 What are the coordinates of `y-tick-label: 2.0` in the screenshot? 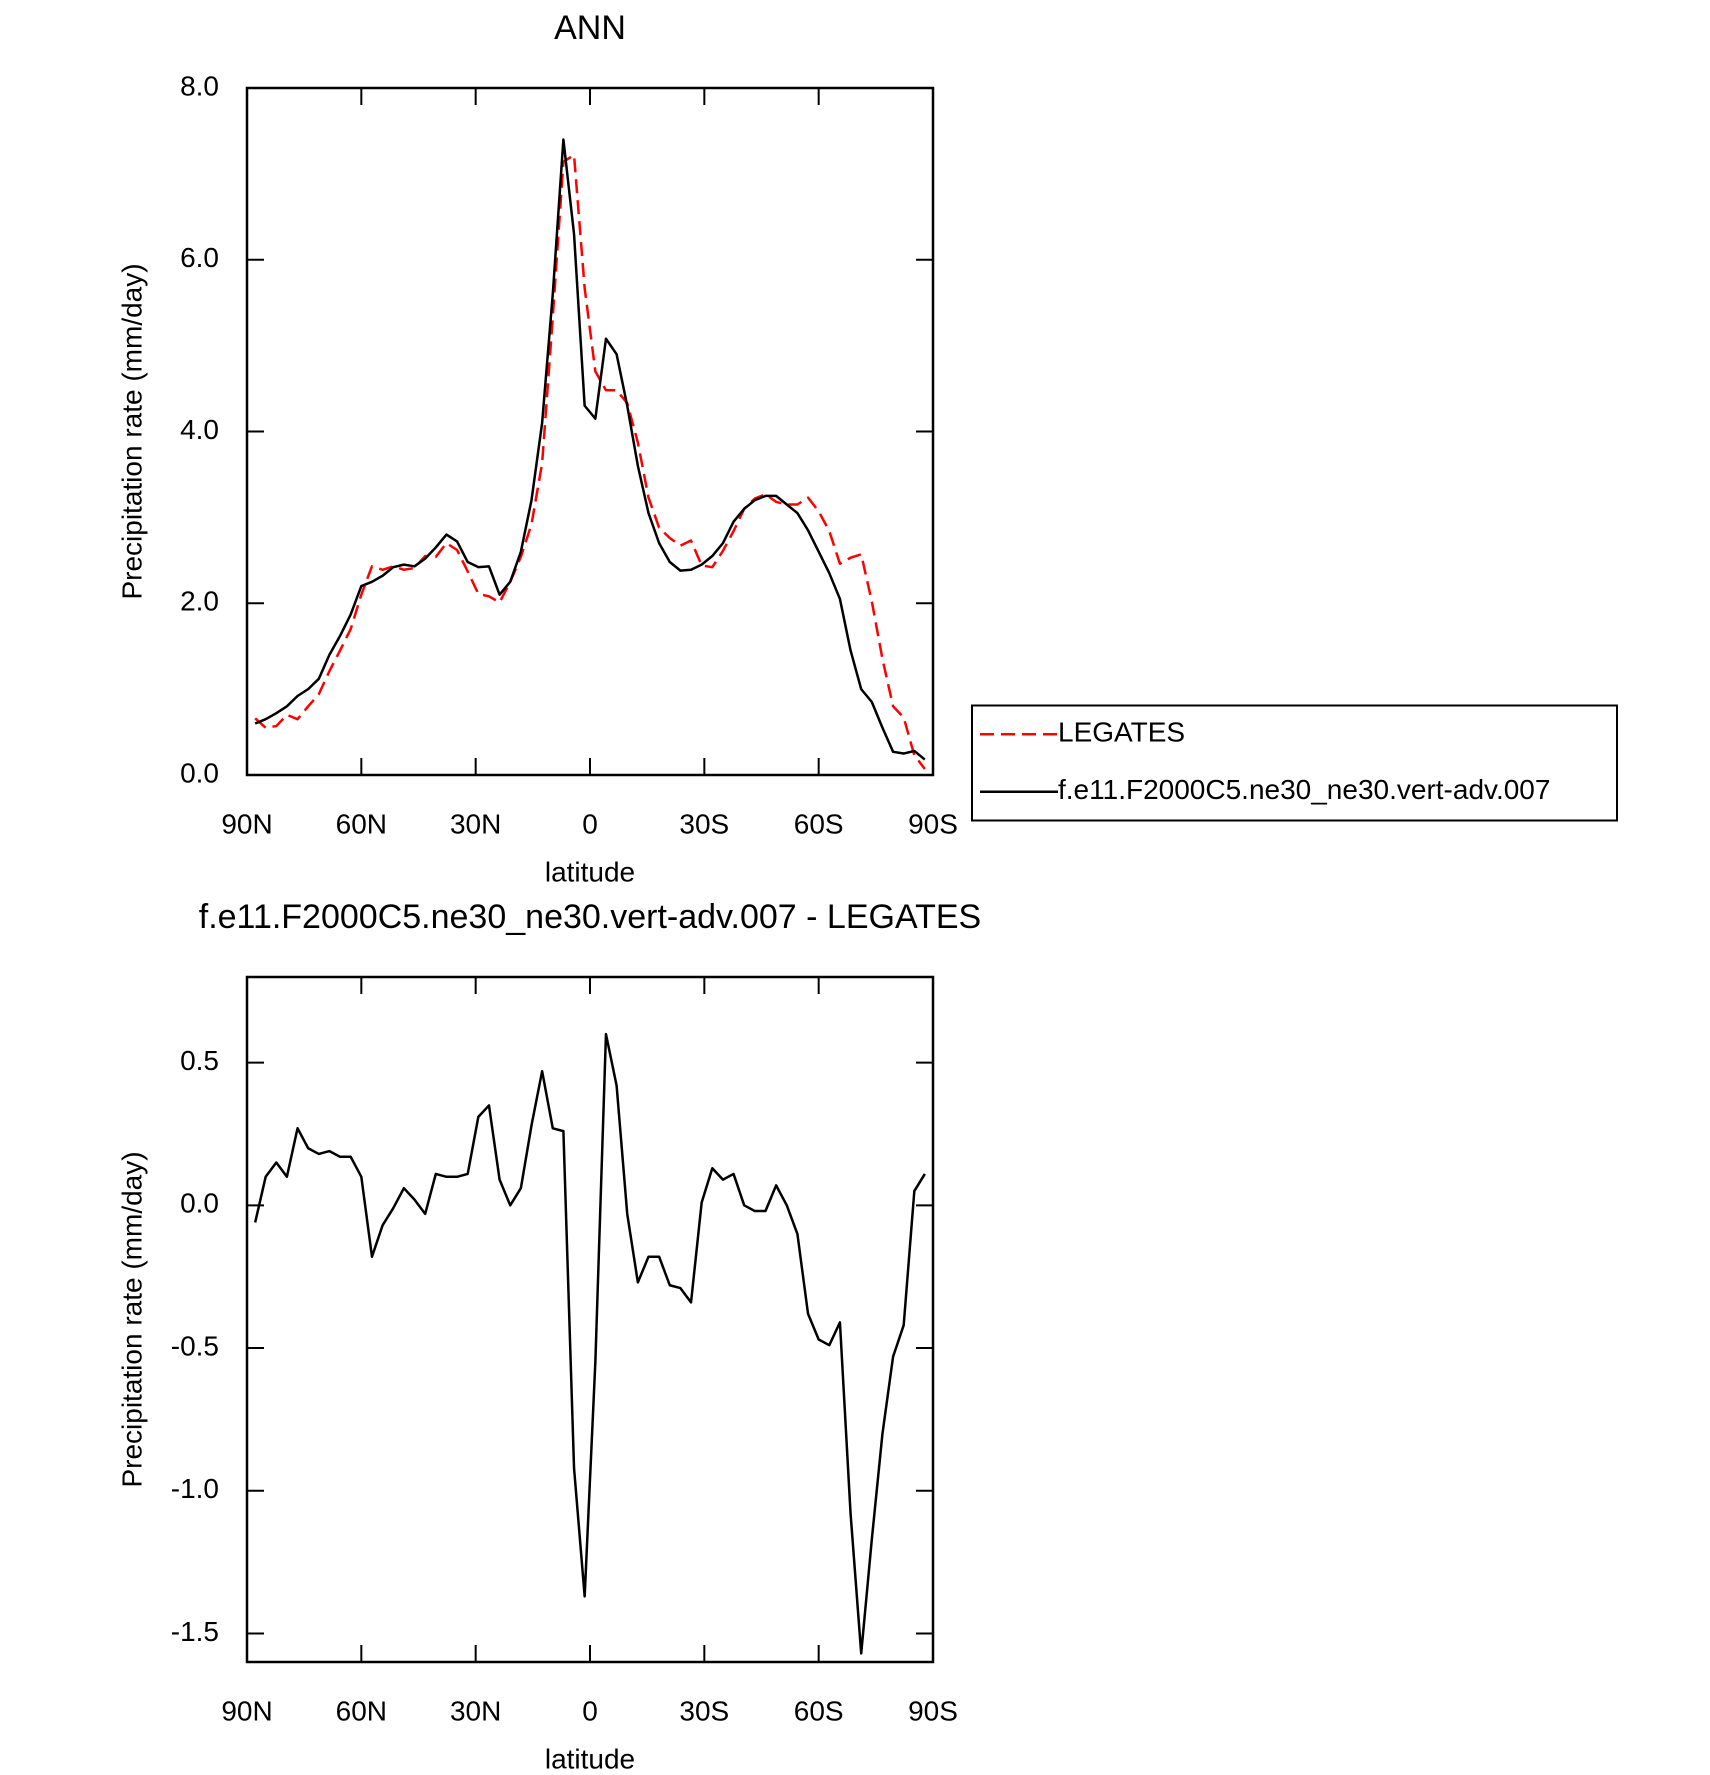 It's located at (199, 601).